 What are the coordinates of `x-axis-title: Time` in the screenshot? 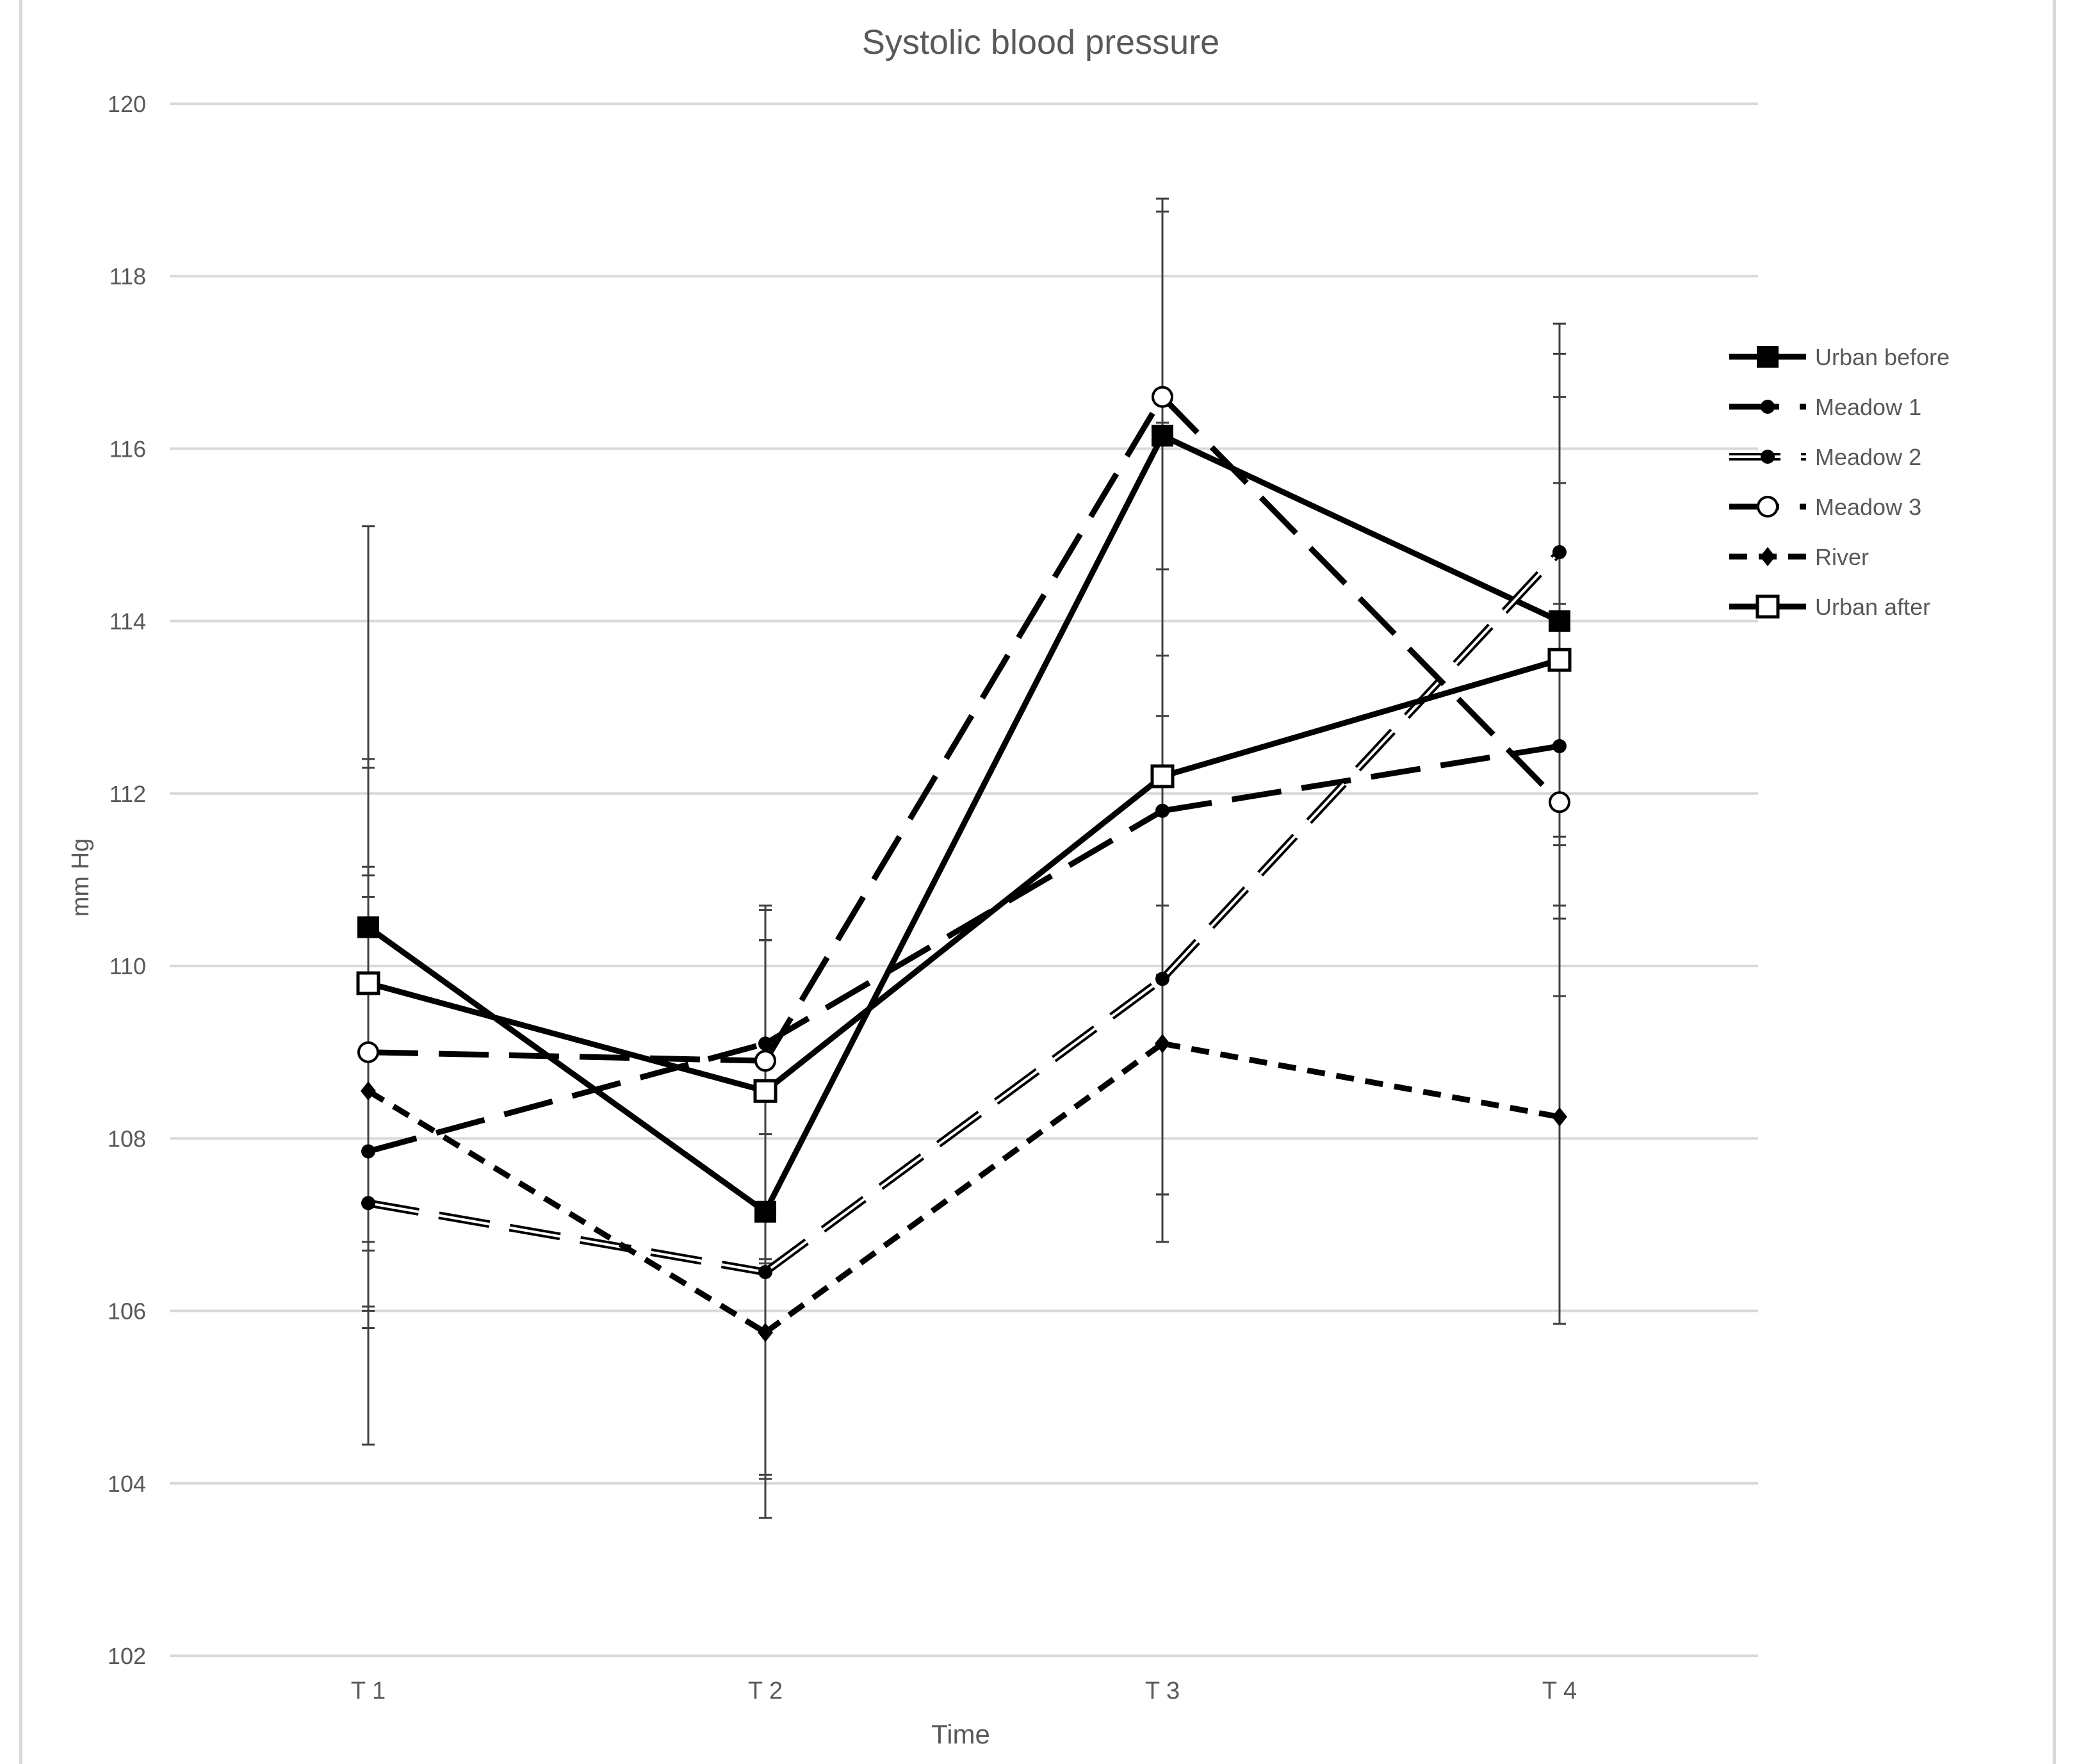 It's located at (960, 1734).